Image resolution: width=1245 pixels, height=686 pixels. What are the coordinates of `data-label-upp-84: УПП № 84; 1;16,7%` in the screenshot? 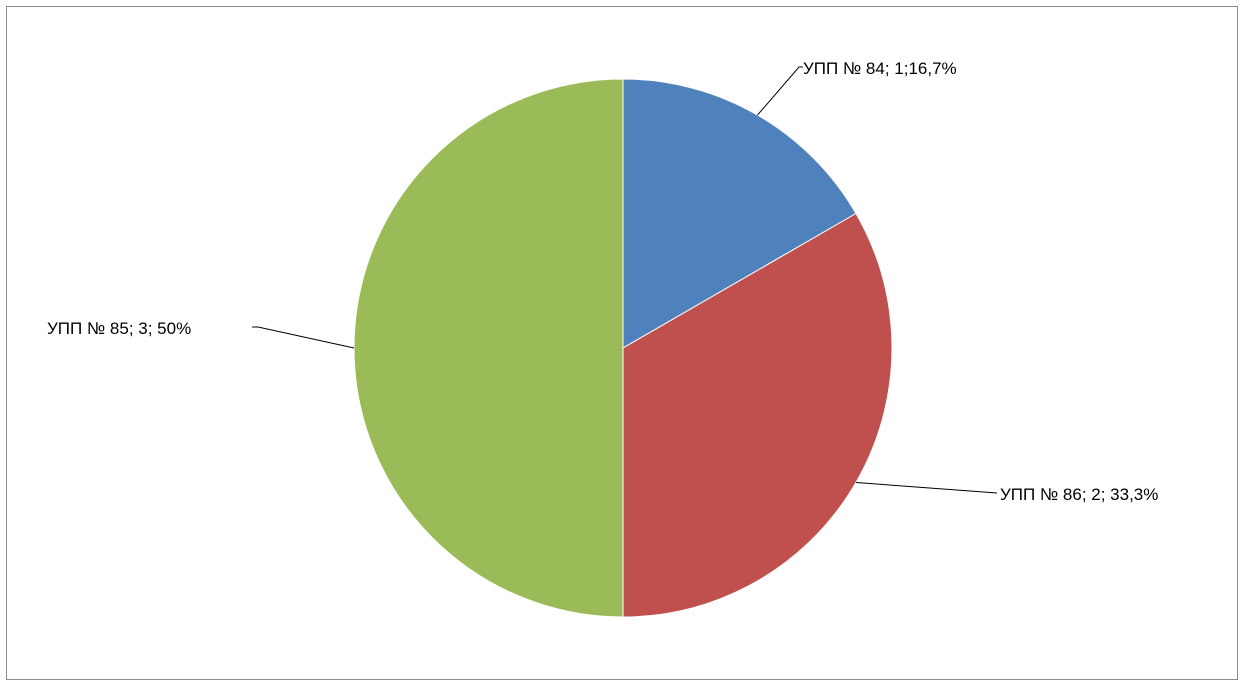 It's located at (880, 68).